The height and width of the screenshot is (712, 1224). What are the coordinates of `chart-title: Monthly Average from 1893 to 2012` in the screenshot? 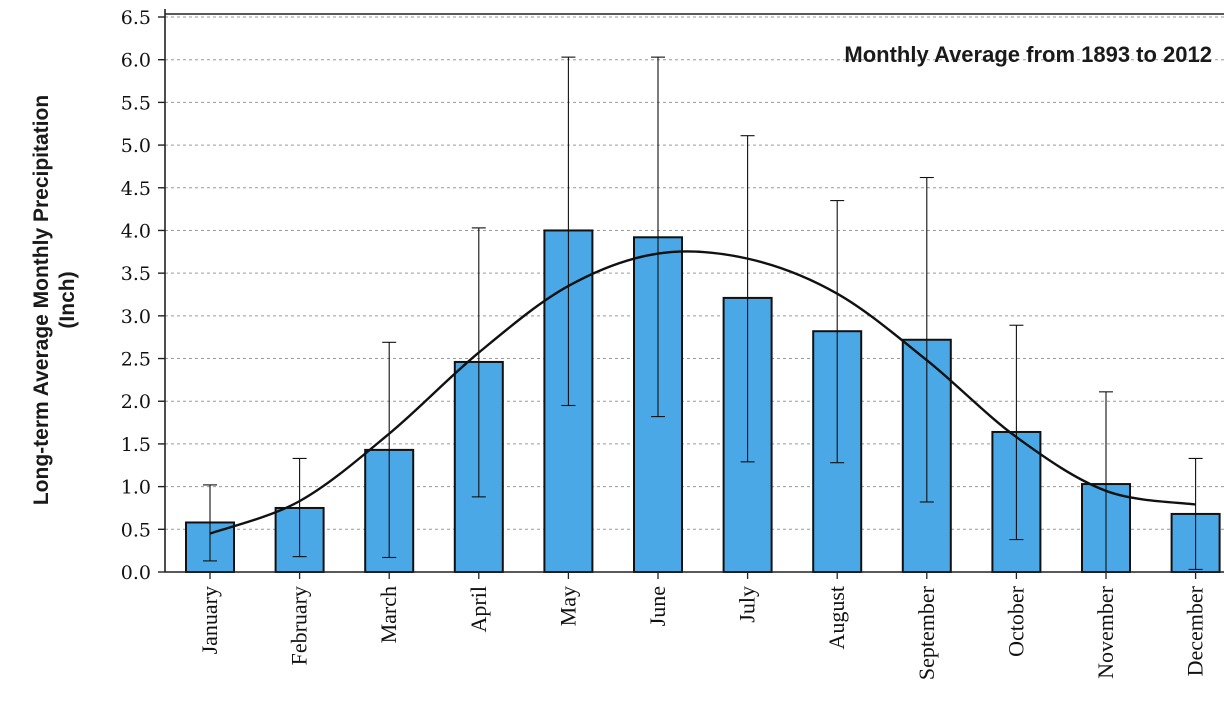 It's located at (1028, 54).